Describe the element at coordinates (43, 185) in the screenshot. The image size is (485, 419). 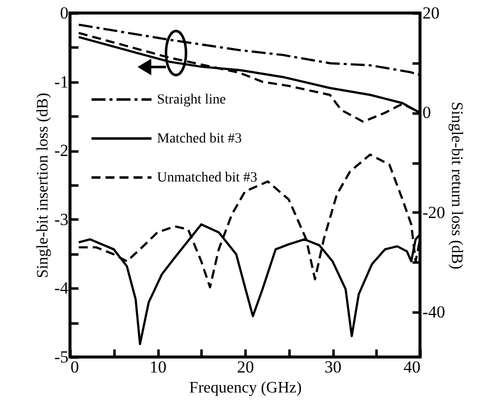
I see `y-axis-title: Single-bit insertion loss (dB)` at that location.